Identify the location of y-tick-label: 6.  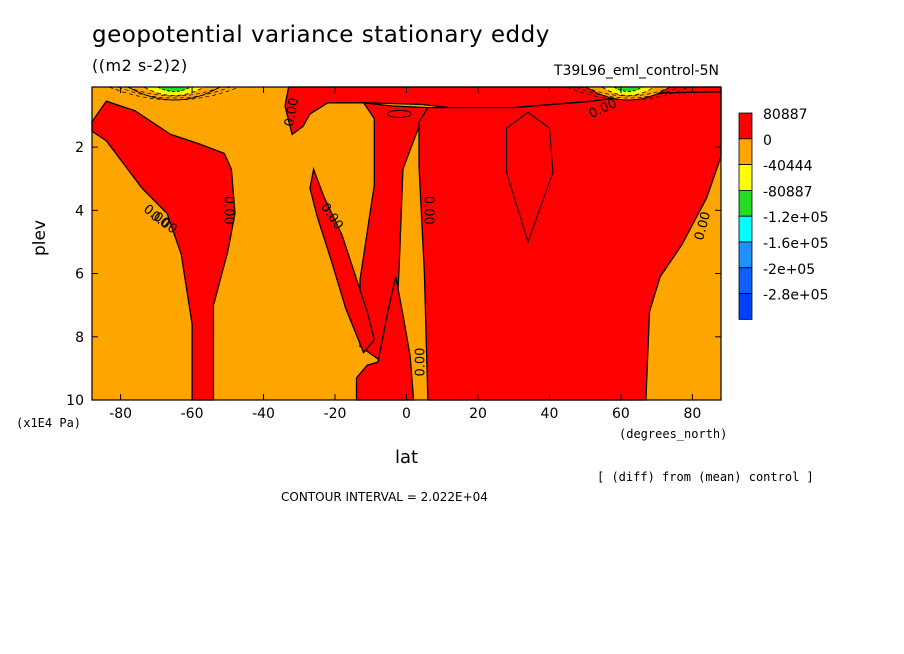
(79, 275).